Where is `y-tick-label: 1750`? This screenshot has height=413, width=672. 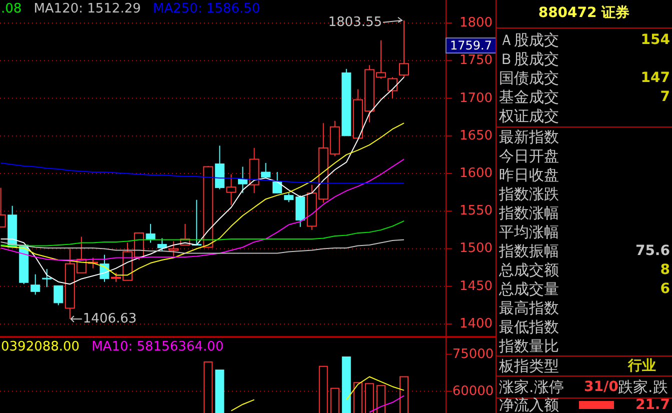
y-tick-label: 1750 is located at coordinates (476, 60).